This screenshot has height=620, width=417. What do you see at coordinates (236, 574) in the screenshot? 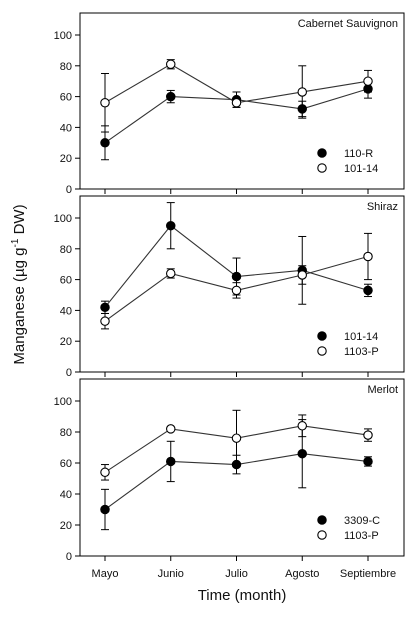
I see `x-tick-label: Julio` at bounding box center [236, 574].